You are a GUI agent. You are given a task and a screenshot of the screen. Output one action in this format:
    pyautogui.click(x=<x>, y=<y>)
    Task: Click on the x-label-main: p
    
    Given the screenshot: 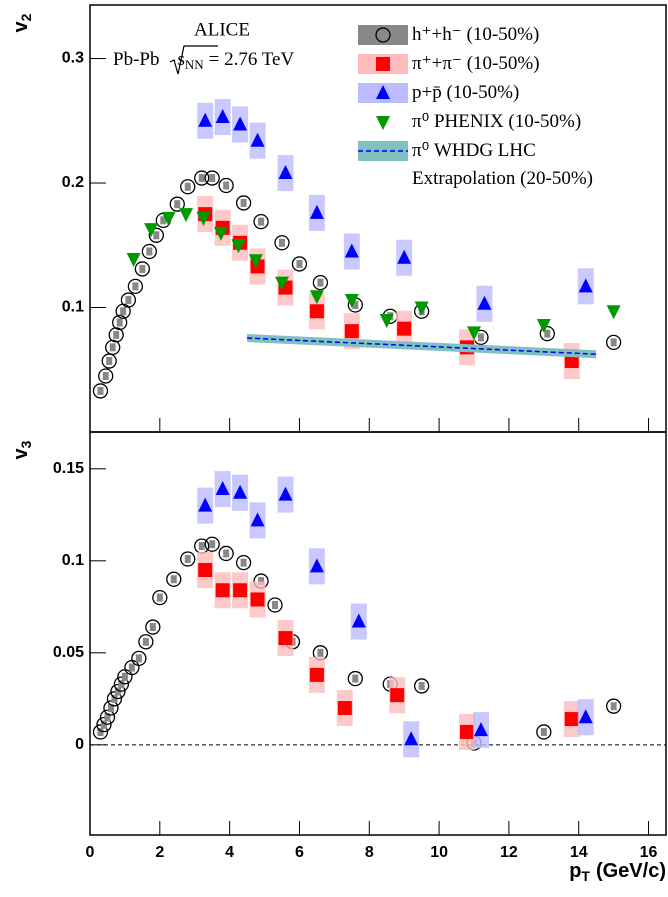 What is the action you would take?
    pyautogui.click(x=575, y=871)
    